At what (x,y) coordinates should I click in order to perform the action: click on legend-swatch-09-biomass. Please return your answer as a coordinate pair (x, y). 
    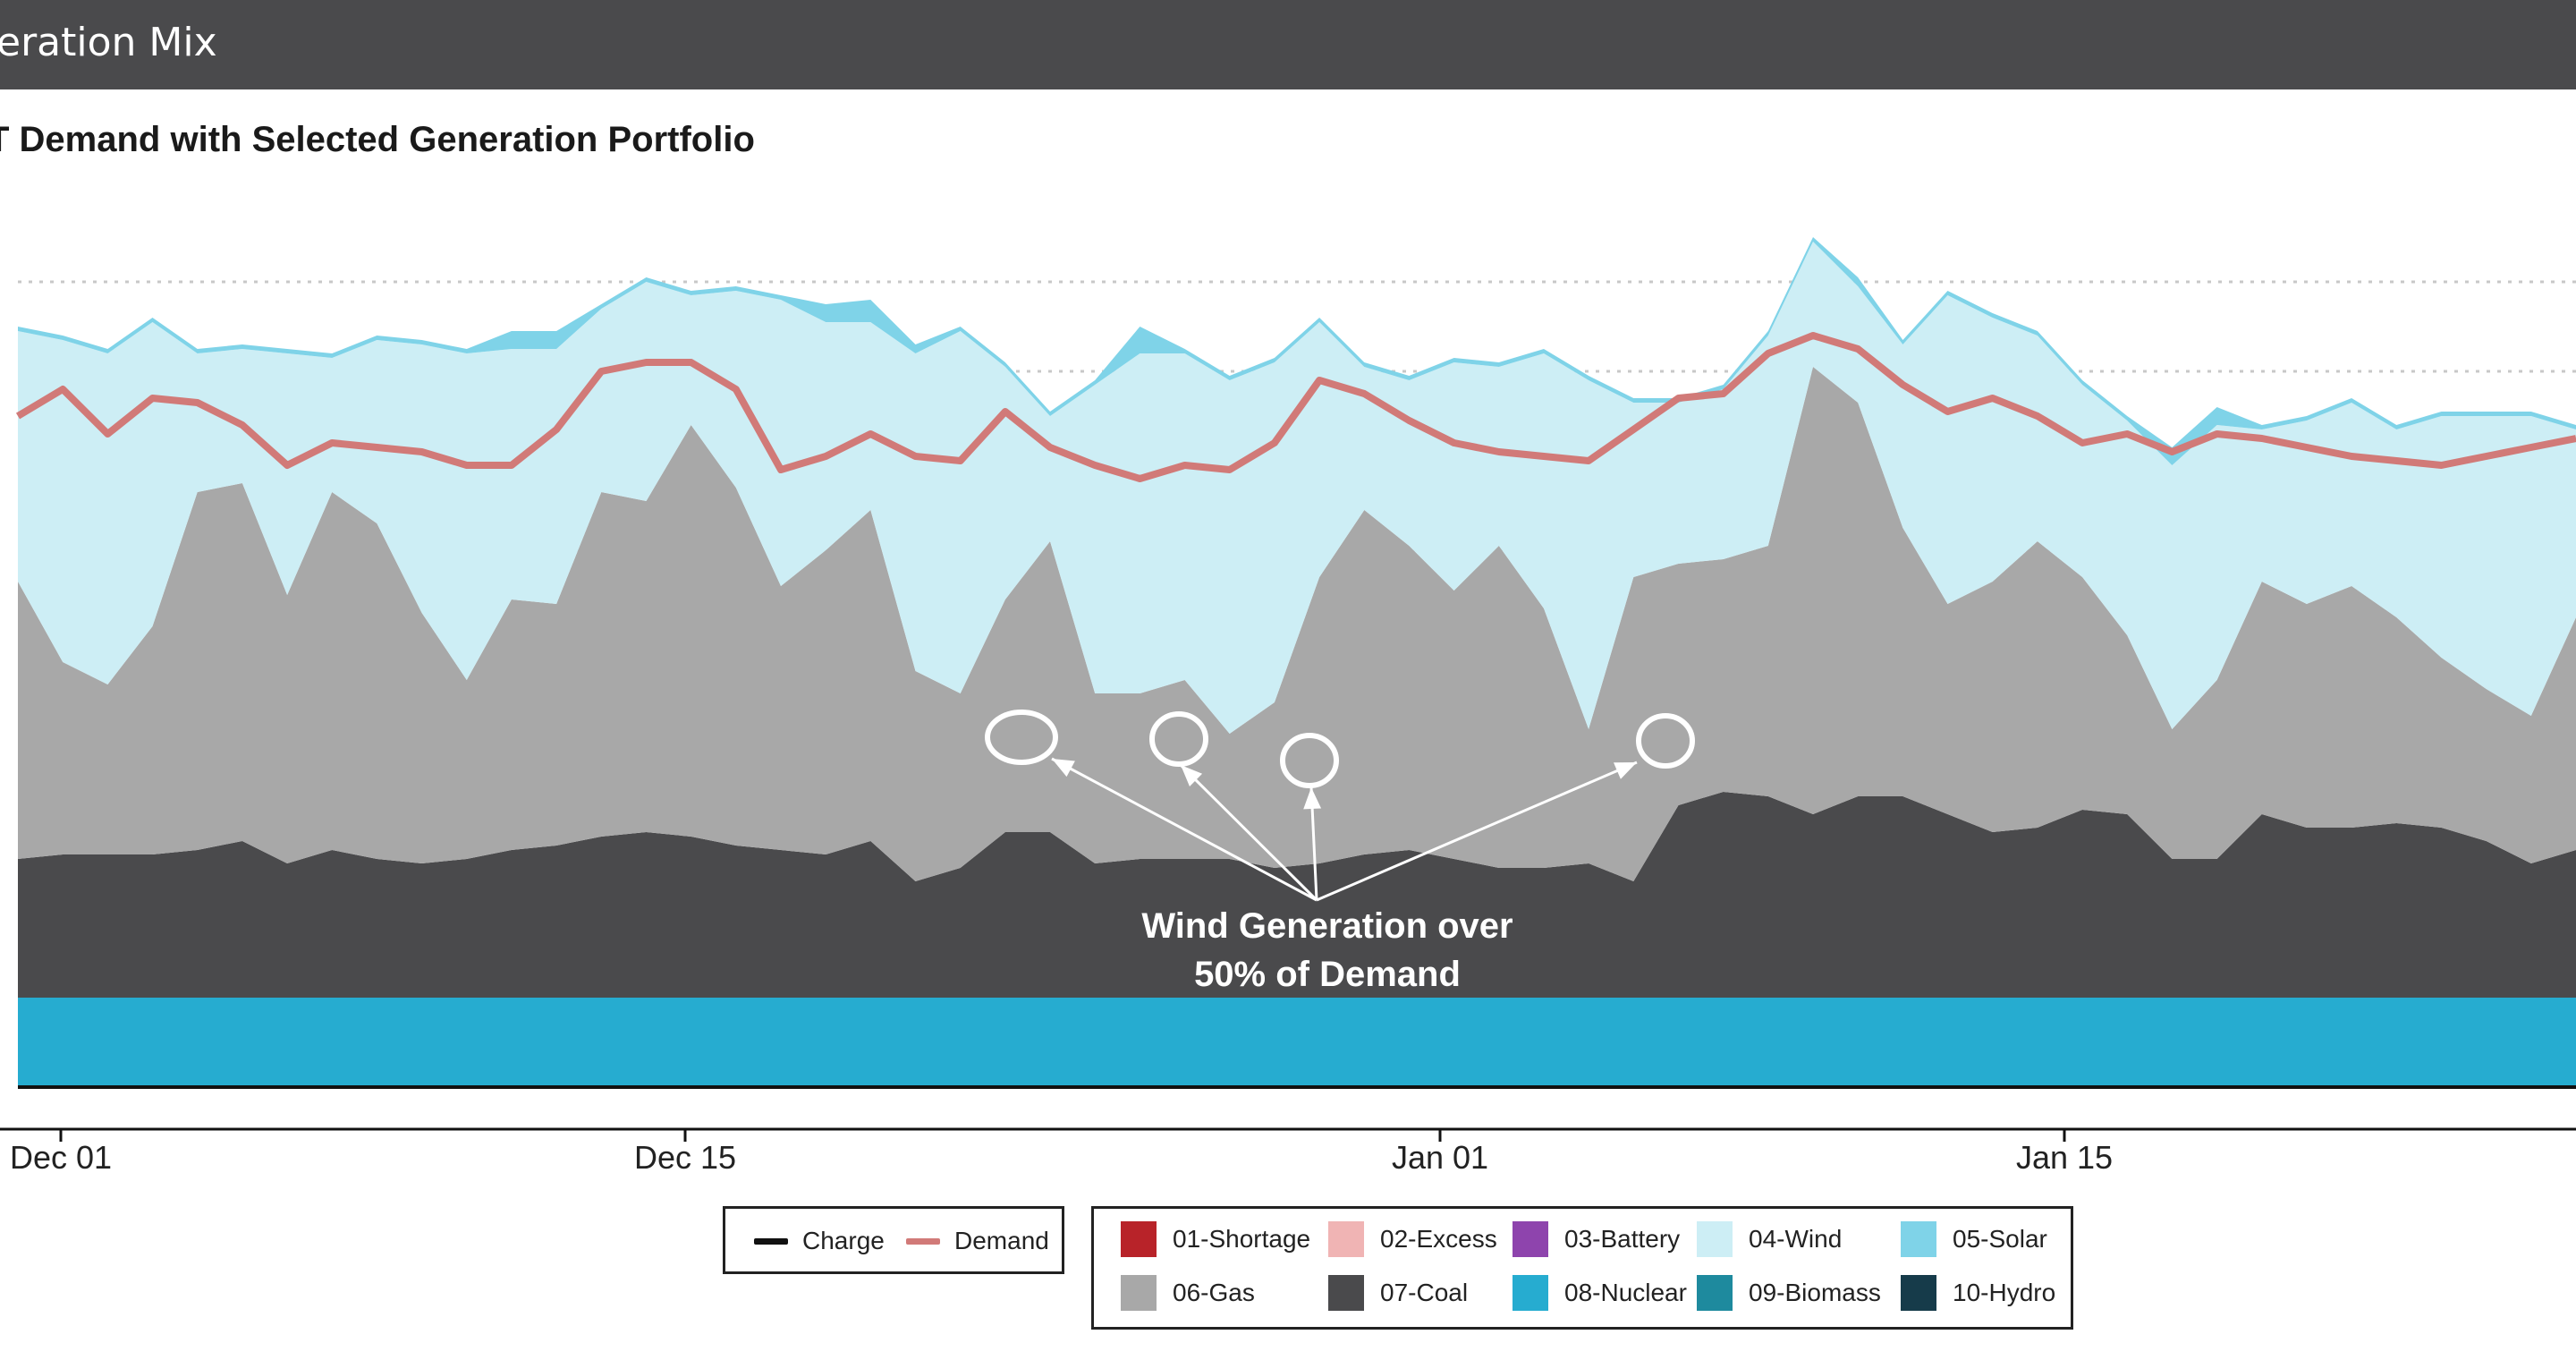
    Looking at the image, I should click on (1715, 1293).